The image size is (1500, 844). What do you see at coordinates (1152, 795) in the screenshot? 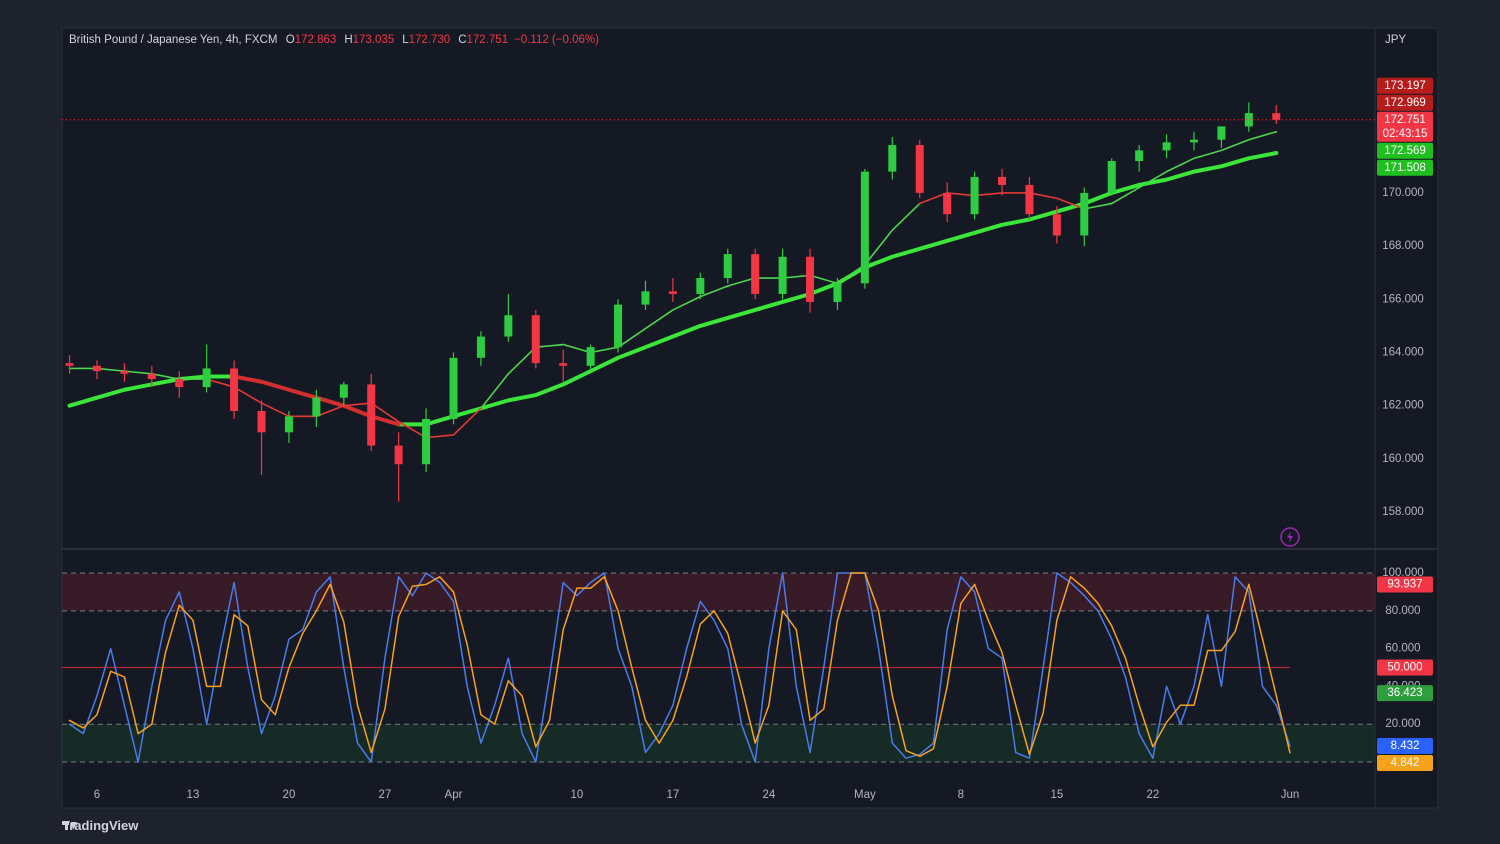
I see `x-tick-label: 22` at bounding box center [1152, 795].